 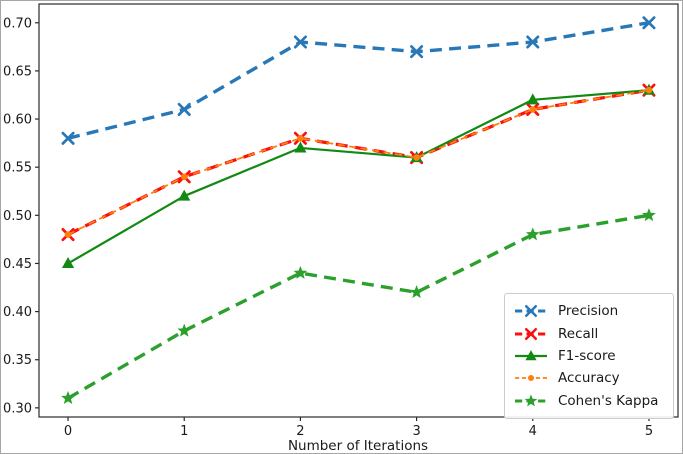 I want to click on x-tick-label: 3, so click(x=416, y=431).